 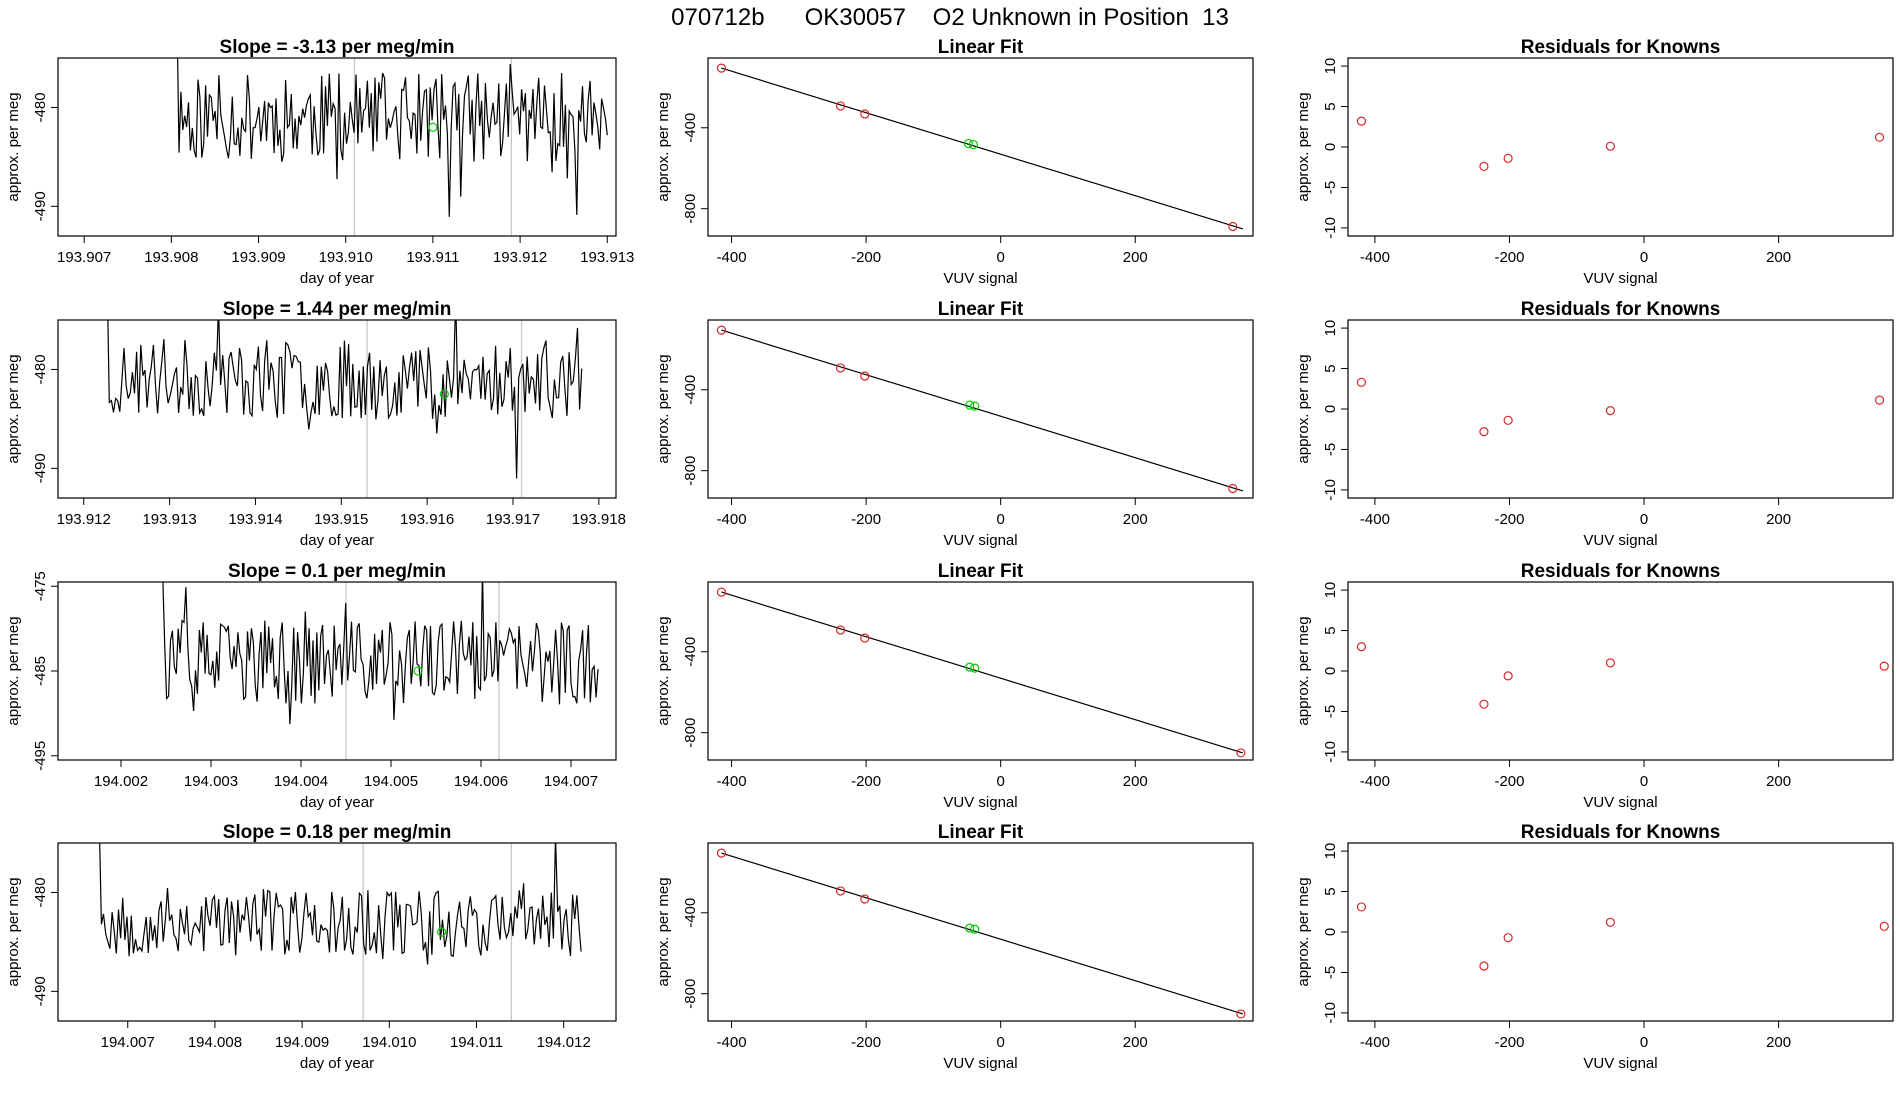 I want to click on x-tick-label: 193.912, so click(x=84, y=519).